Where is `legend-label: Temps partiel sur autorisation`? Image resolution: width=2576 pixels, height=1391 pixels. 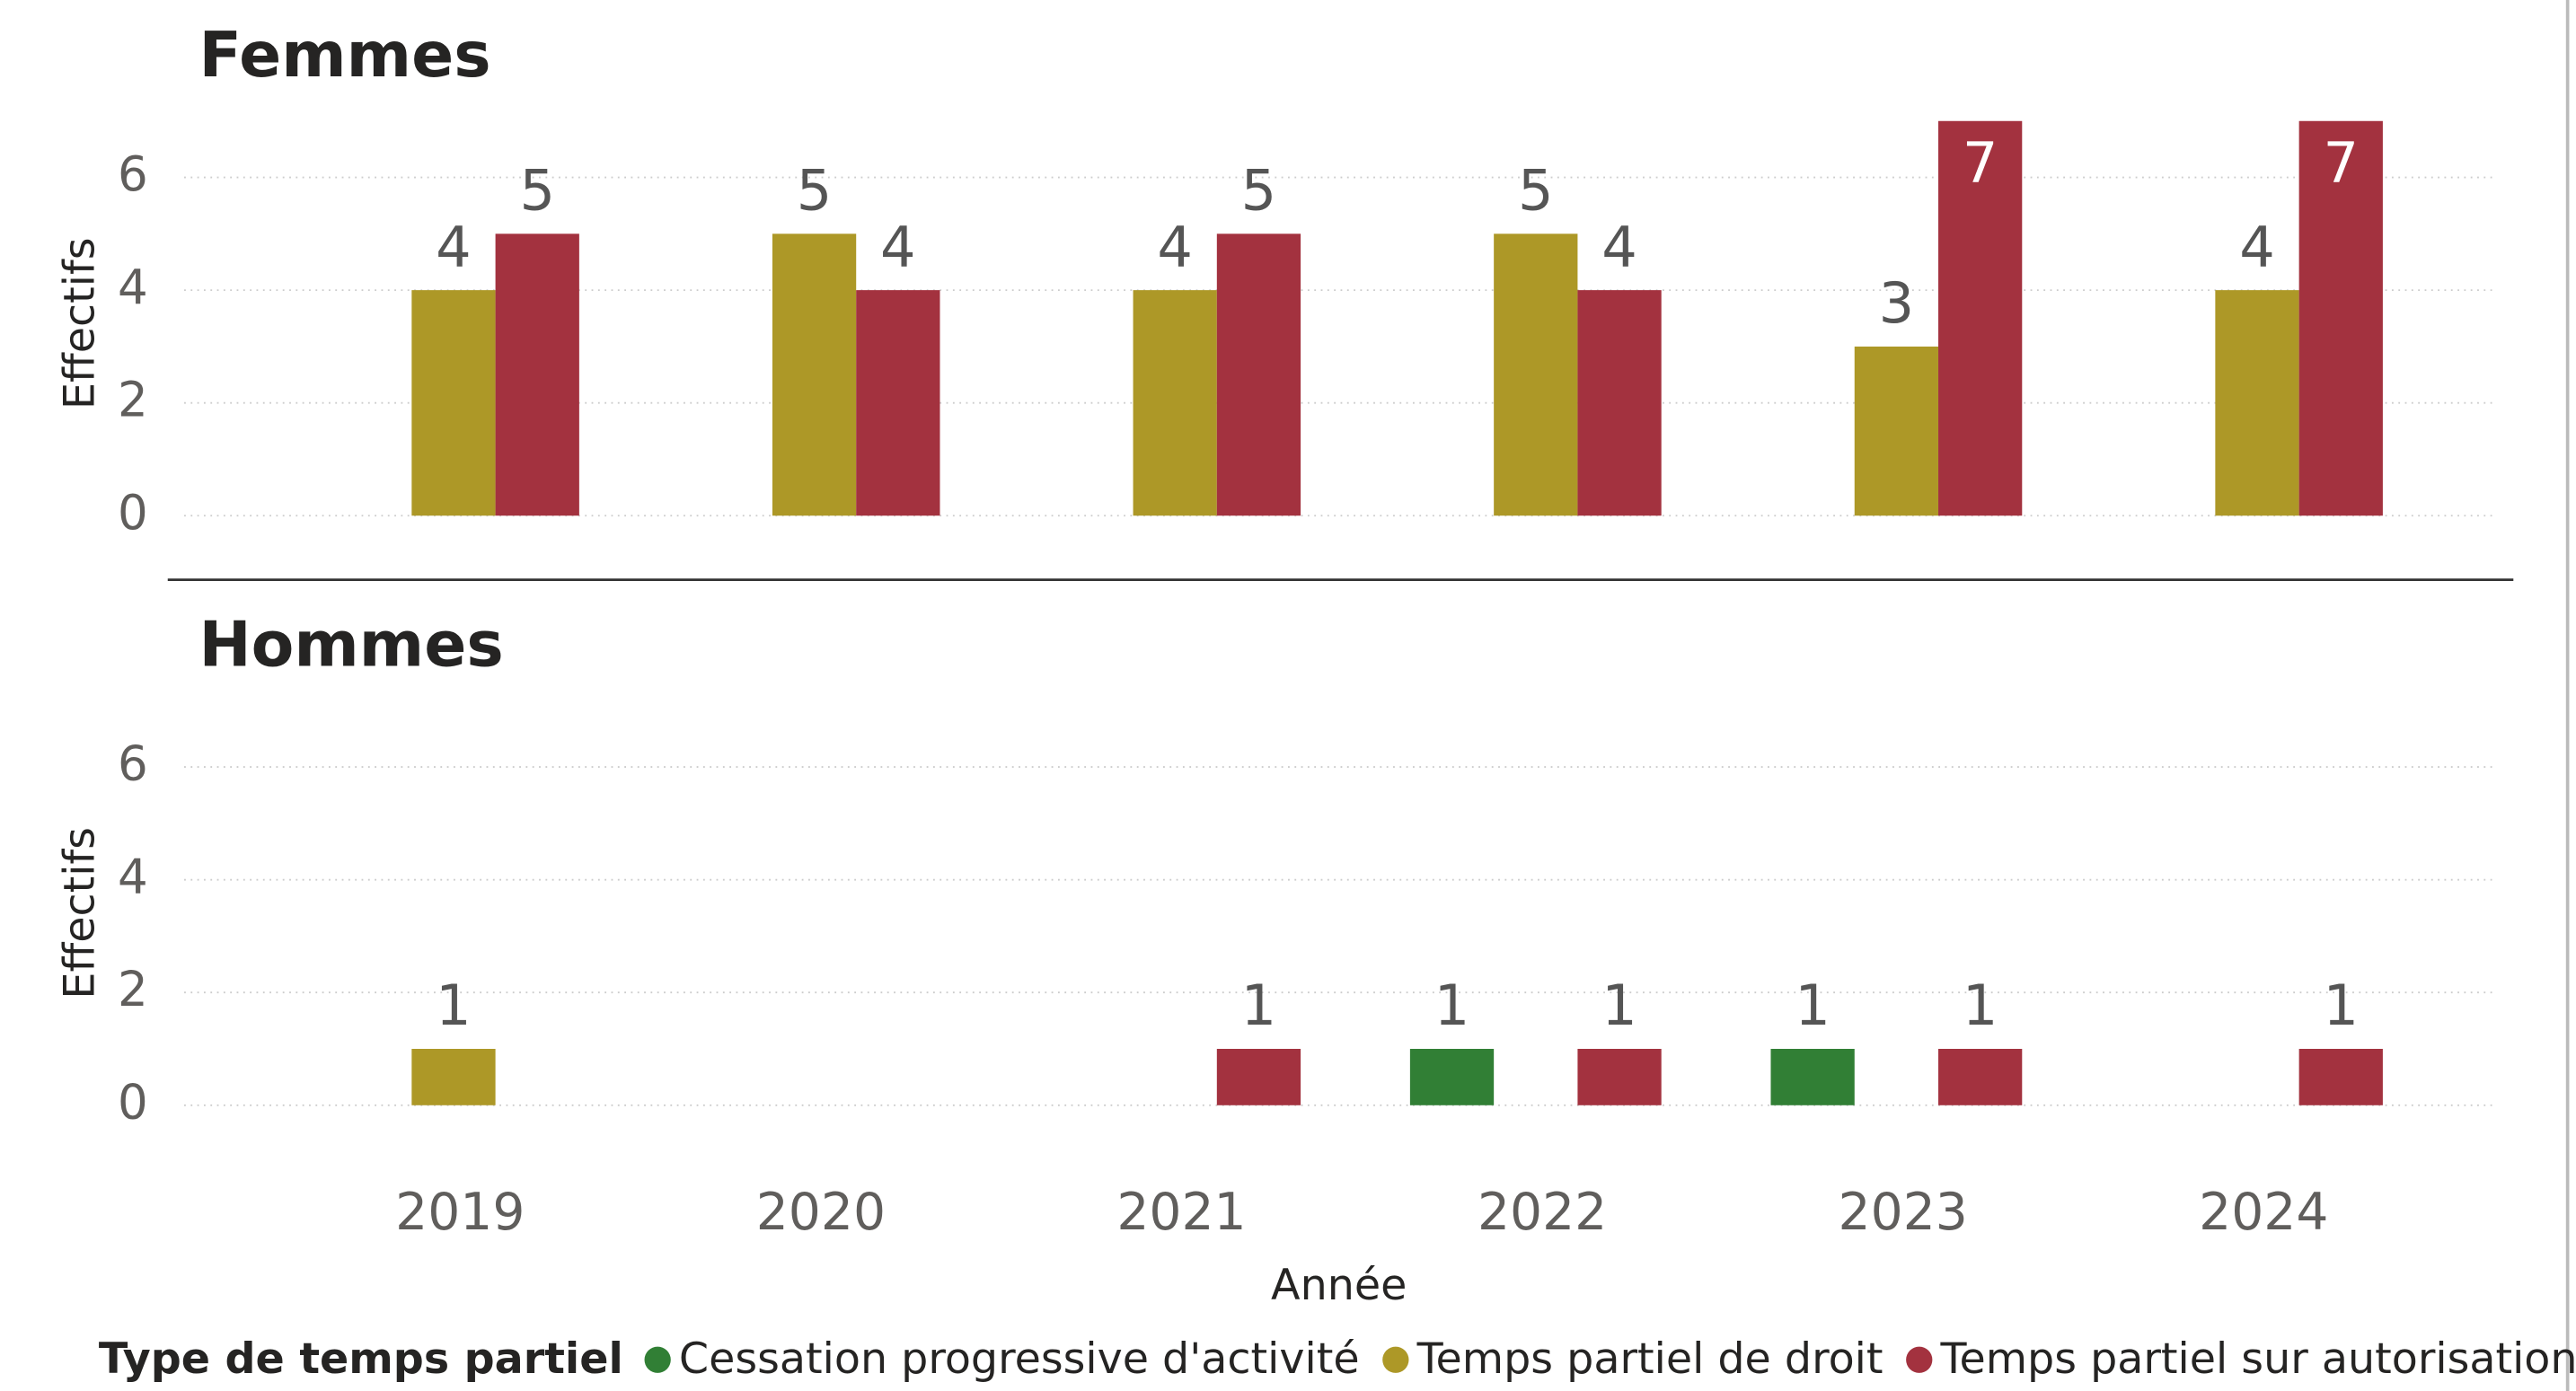
legend-label: Temps partiel sur autorisation is located at coordinates (2258, 1359).